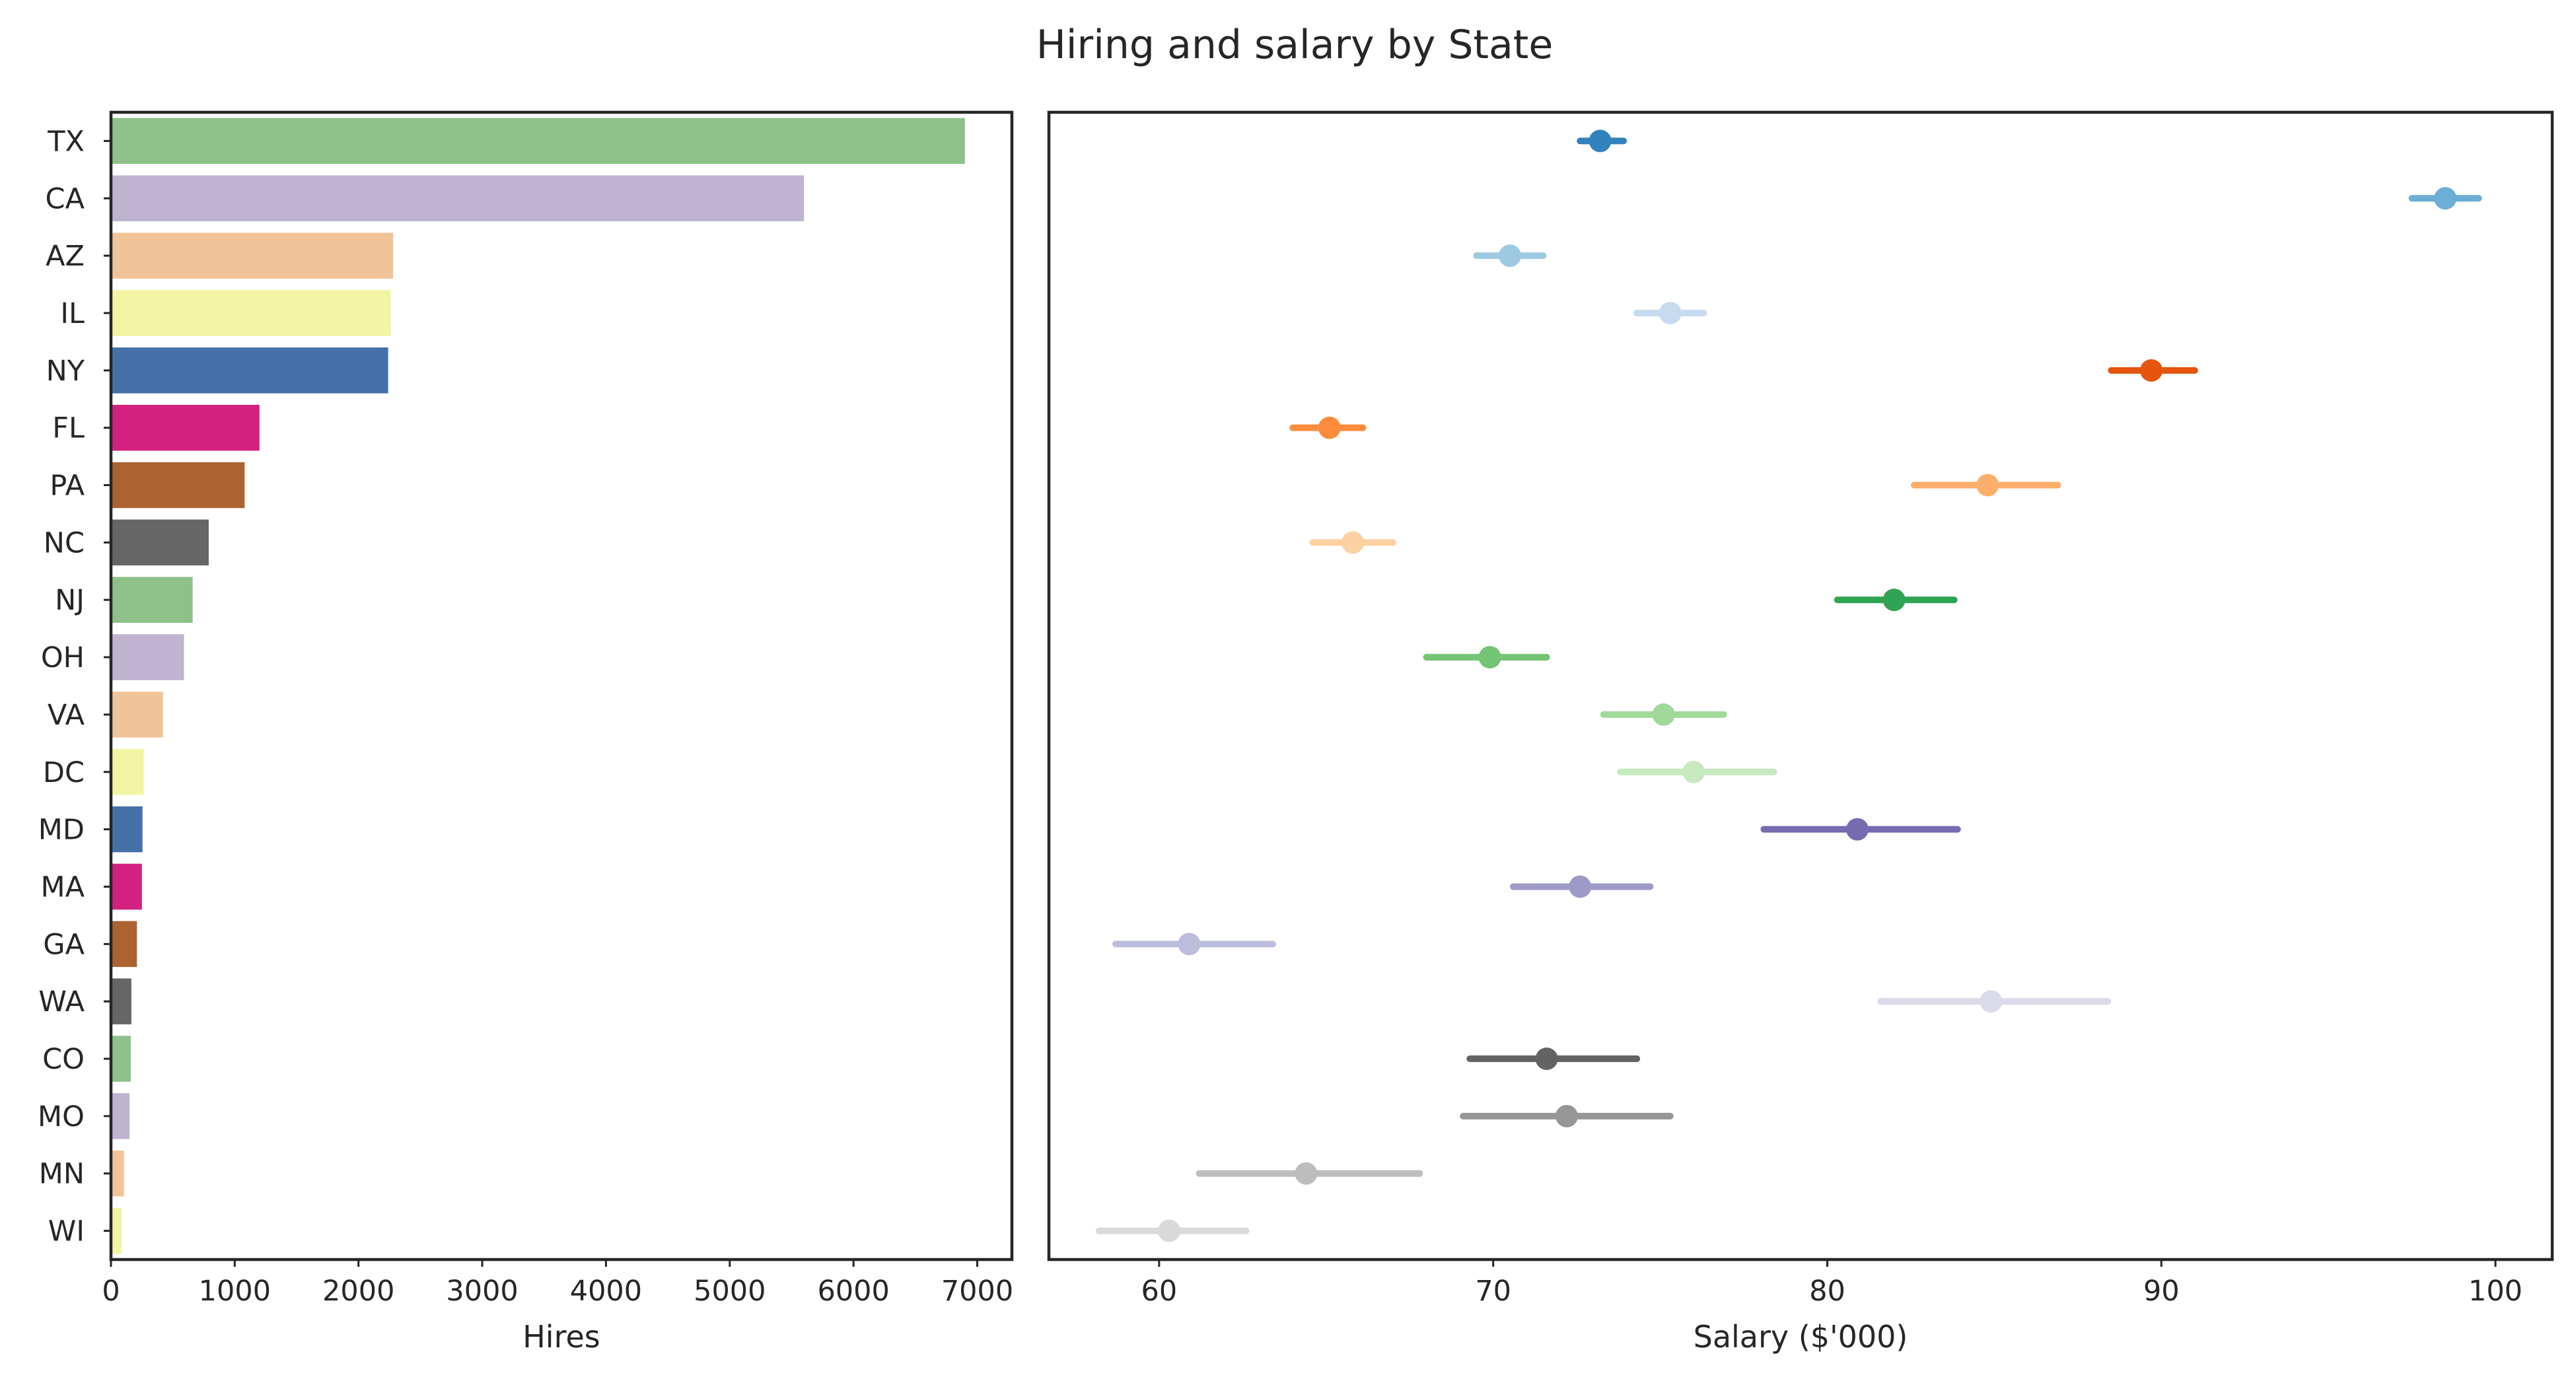  What do you see at coordinates (117, 1230) in the screenshot?
I see `bar-wi` at bounding box center [117, 1230].